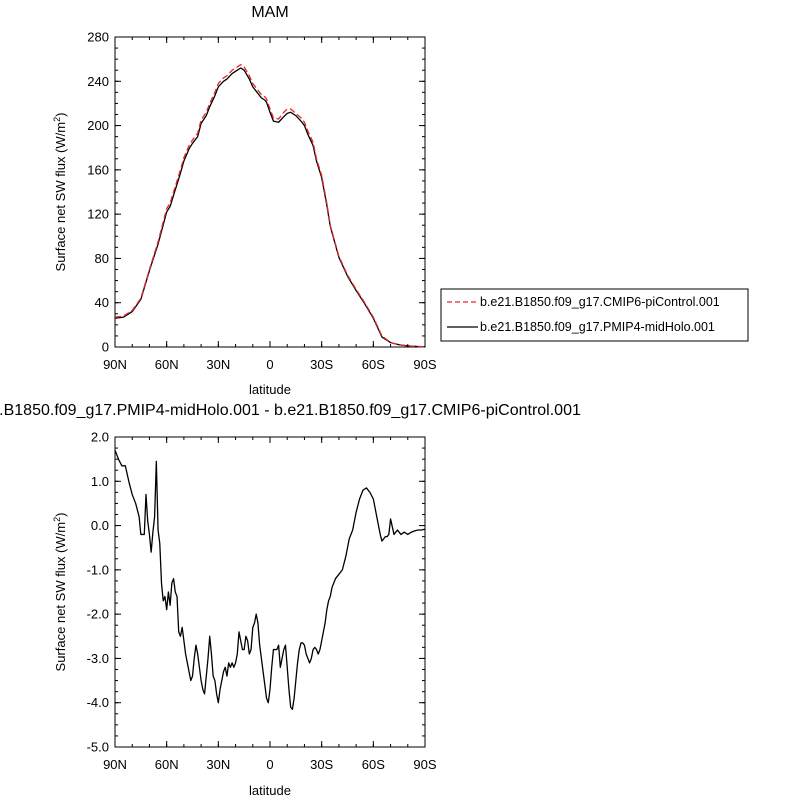  I want to click on bottom-series-group, so click(270, 580).